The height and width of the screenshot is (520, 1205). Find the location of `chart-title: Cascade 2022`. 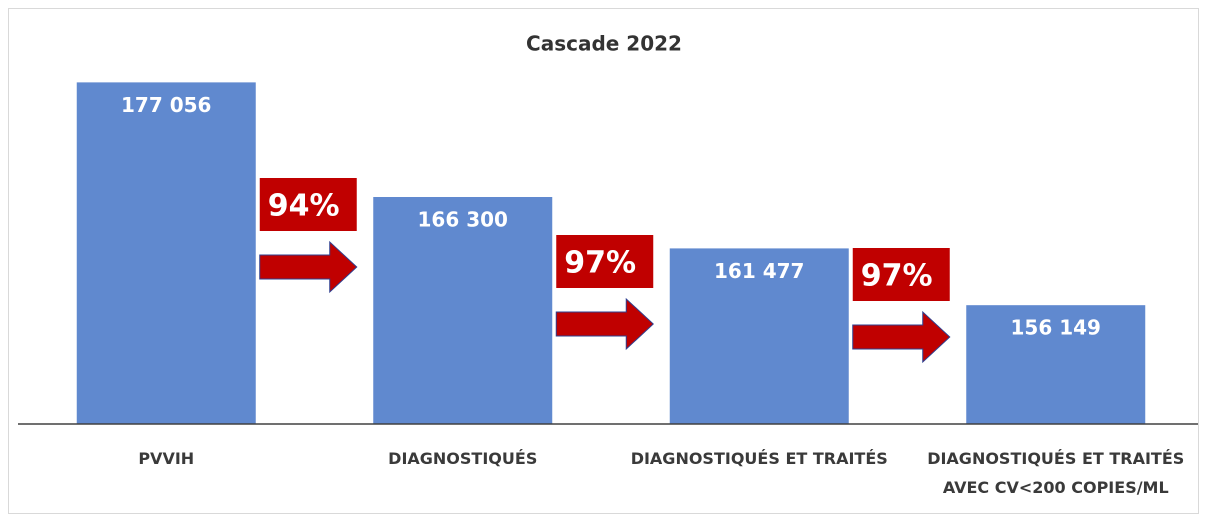

chart-title: Cascade 2022 is located at coordinates (604, 44).